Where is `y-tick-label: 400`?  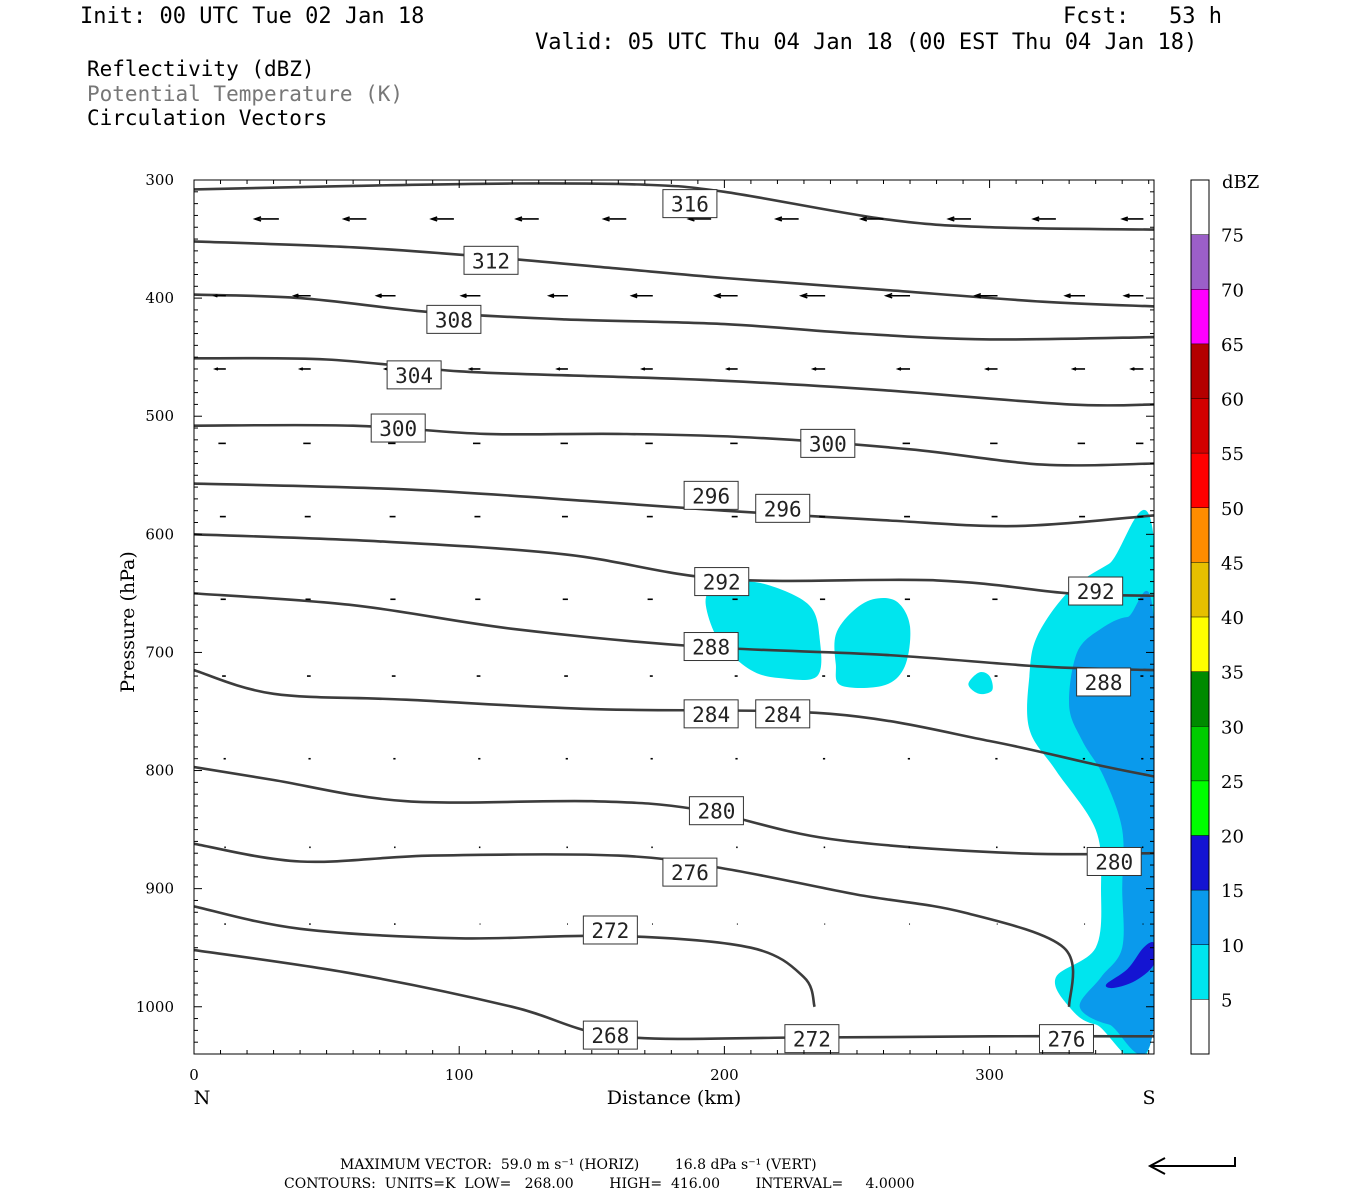
y-tick-label: 400 is located at coordinates (159, 298).